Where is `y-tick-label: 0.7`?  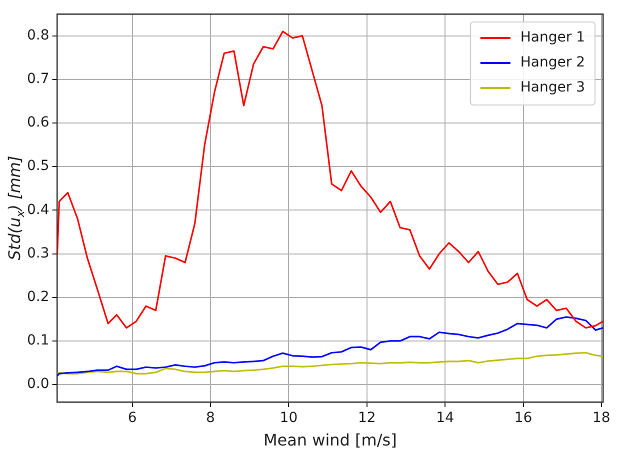
y-tick-label: 0.7 is located at coordinates (38, 79).